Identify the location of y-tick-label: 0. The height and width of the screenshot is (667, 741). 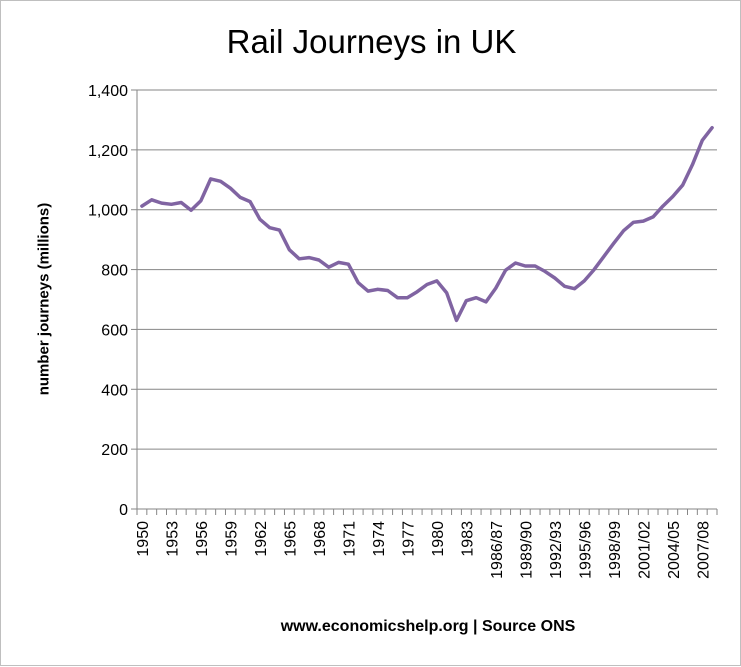
(123, 510).